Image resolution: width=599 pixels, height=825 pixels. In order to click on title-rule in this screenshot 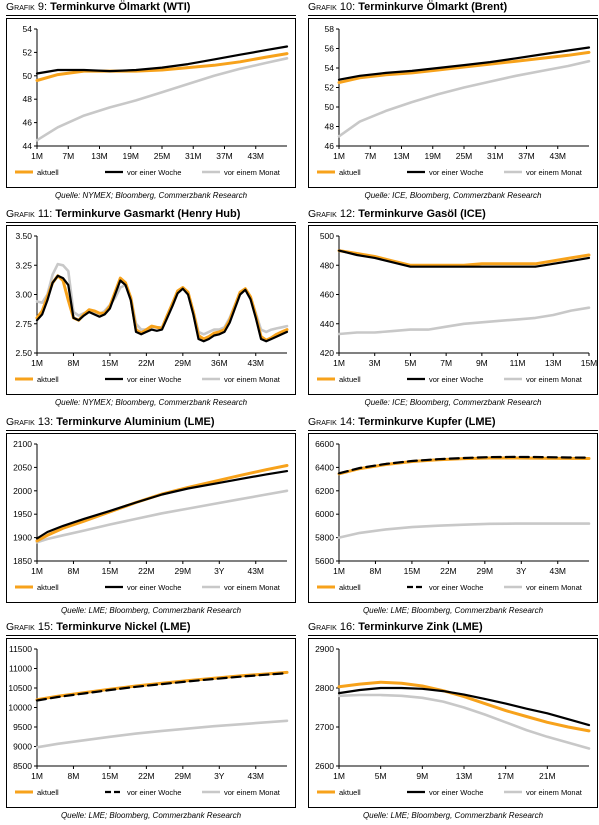, I will do `click(151, 222)`.